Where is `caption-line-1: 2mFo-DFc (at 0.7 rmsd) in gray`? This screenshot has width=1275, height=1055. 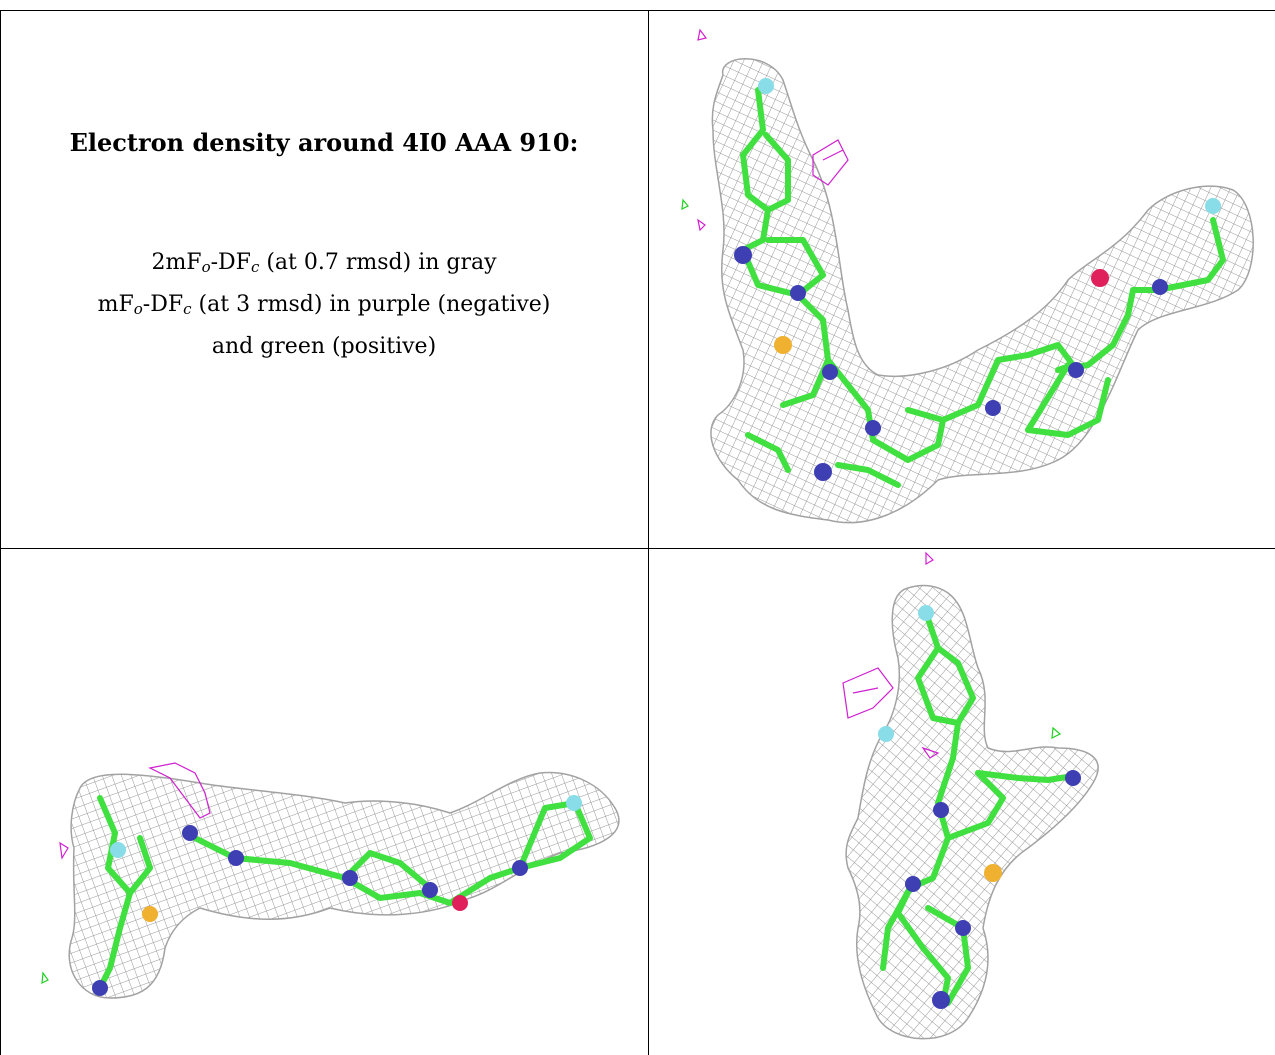
caption-line-1: 2mFo-DFc (at 0.7 rmsd) in gray is located at coordinates (324, 263).